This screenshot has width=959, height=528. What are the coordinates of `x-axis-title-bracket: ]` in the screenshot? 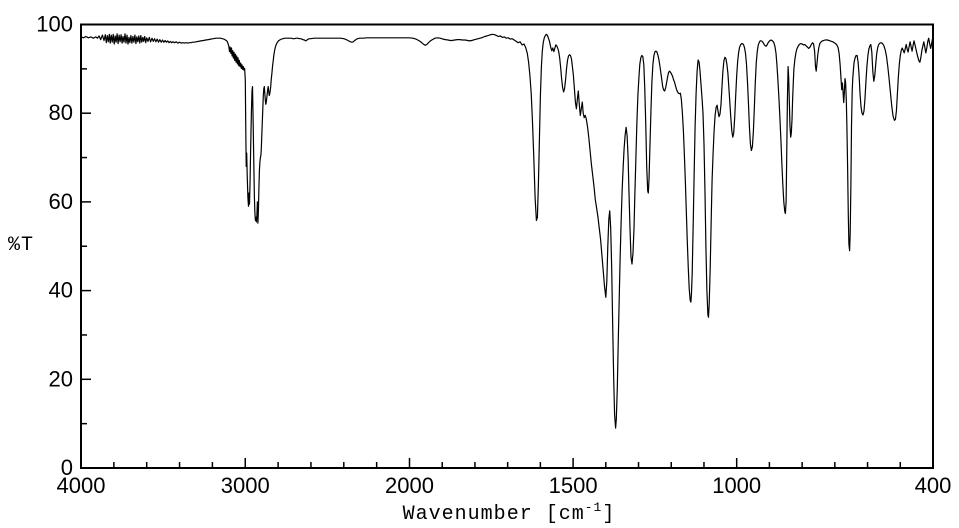 It's located at (608, 514).